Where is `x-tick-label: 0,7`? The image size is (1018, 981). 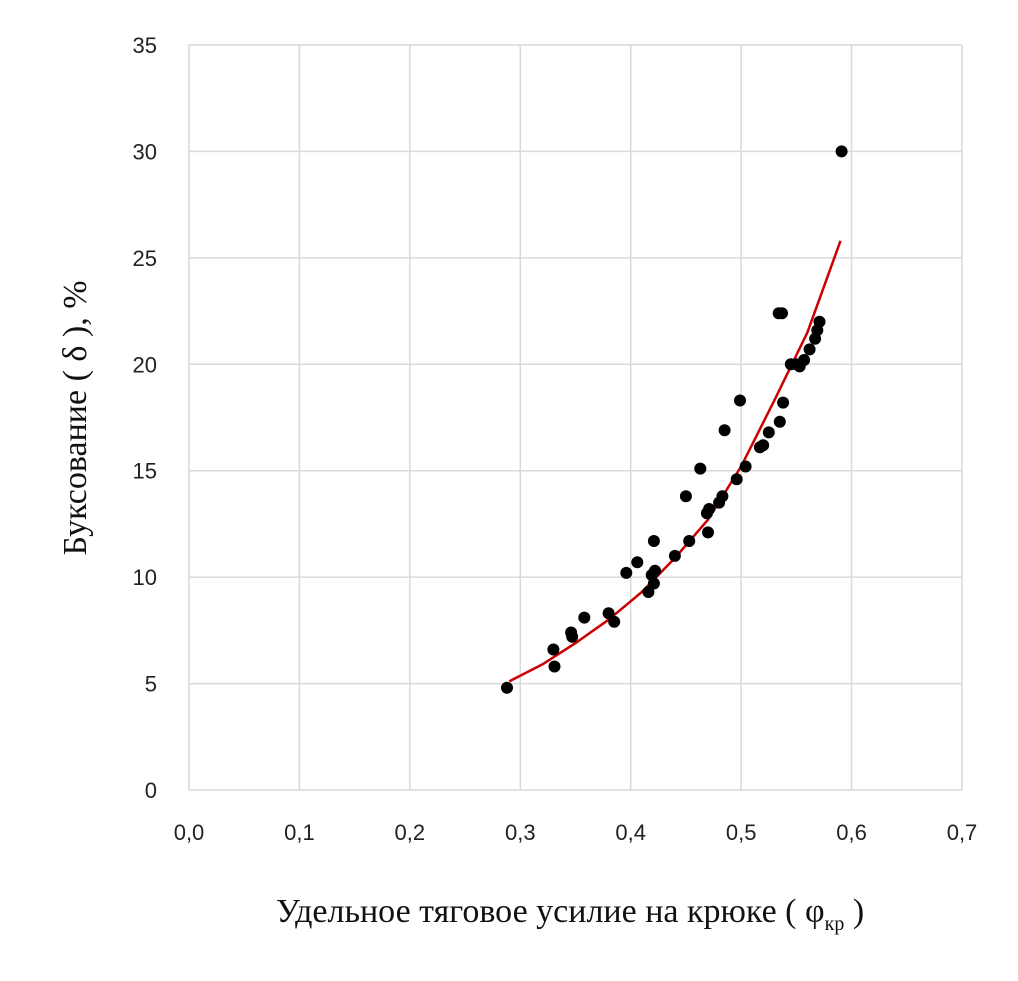
x-tick-label: 0,7 is located at coordinates (962, 832).